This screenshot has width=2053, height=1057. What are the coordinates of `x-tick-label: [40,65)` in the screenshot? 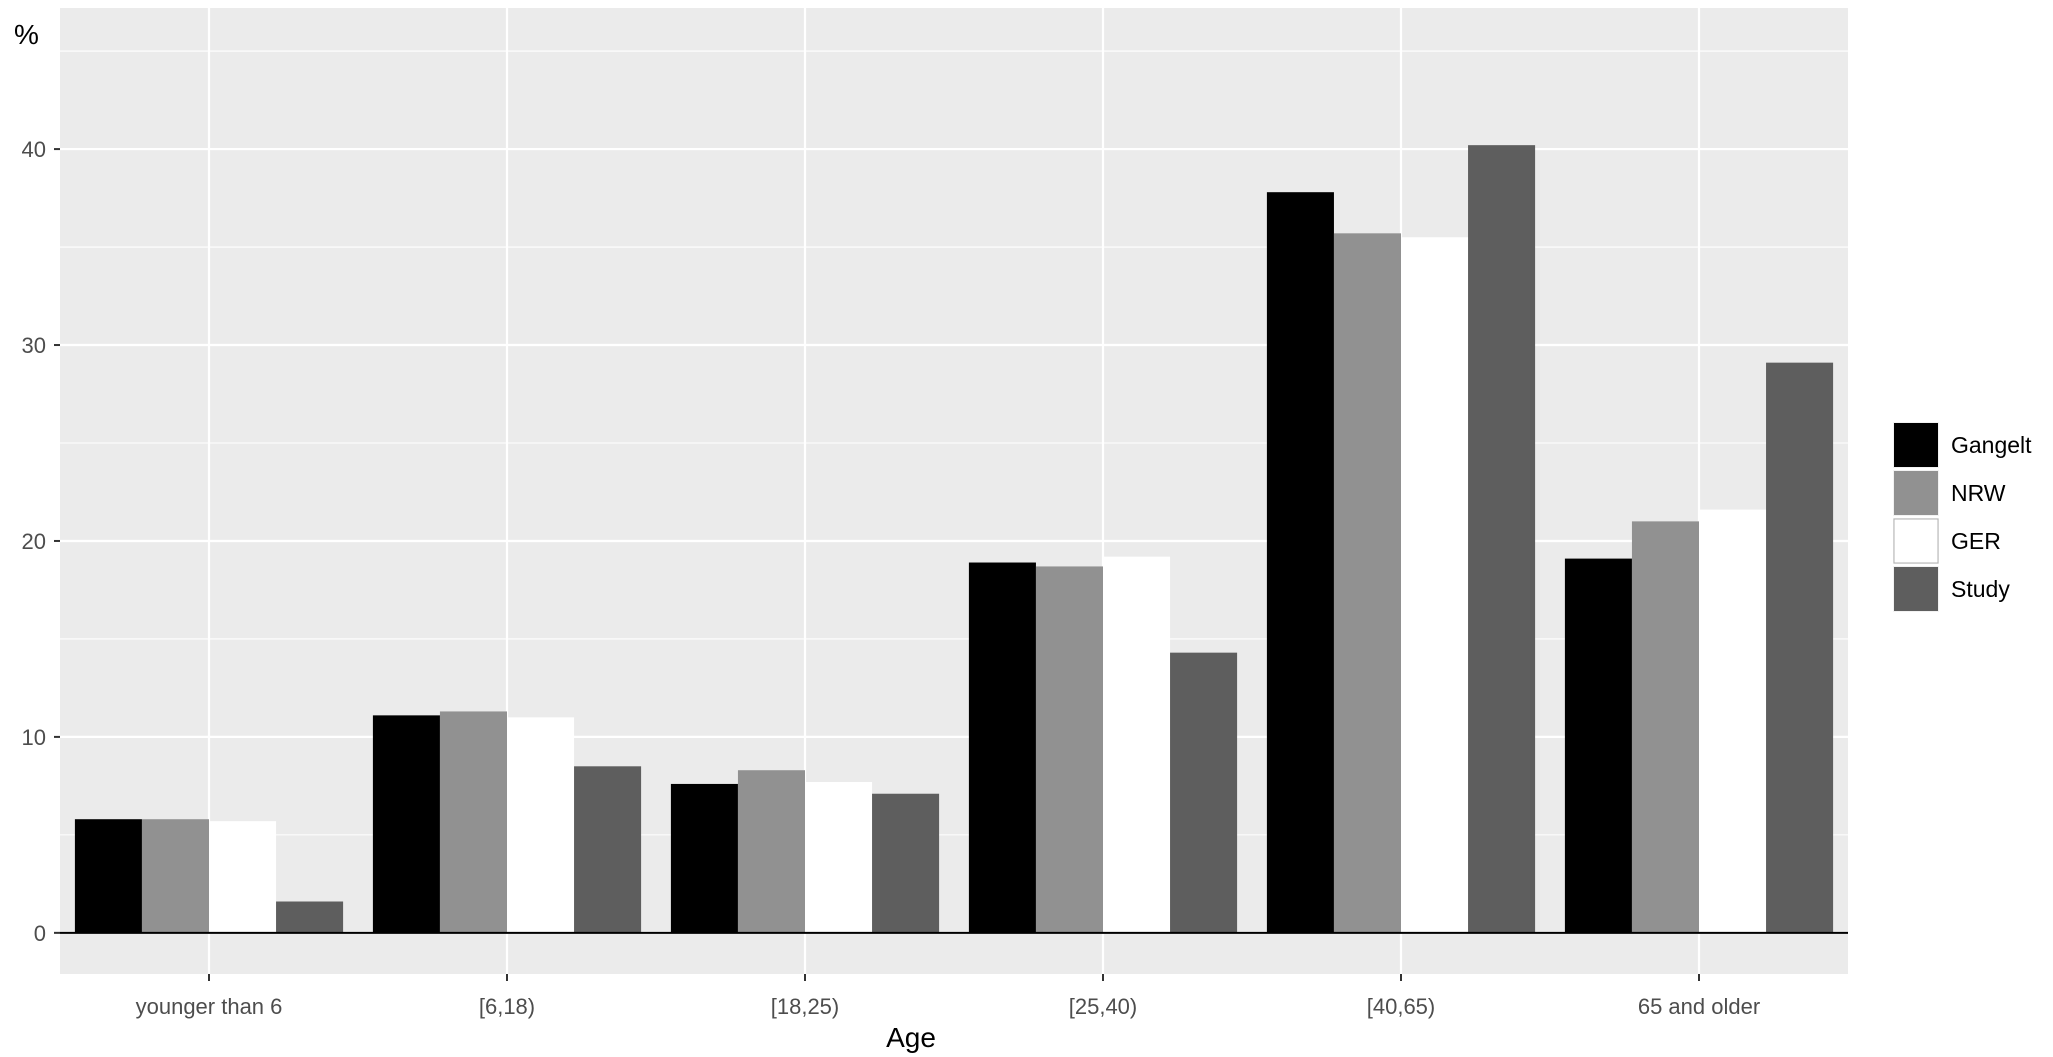 It's located at (1401, 1006).